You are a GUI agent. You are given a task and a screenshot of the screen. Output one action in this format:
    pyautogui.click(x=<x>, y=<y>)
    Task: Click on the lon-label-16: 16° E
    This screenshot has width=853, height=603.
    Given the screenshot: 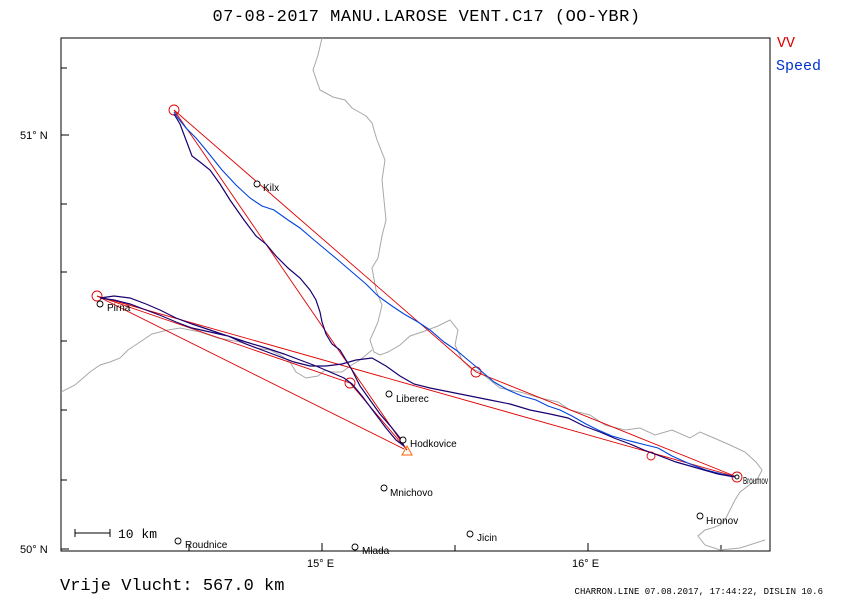 What is the action you would take?
    pyautogui.click(x=585, y=564)
    